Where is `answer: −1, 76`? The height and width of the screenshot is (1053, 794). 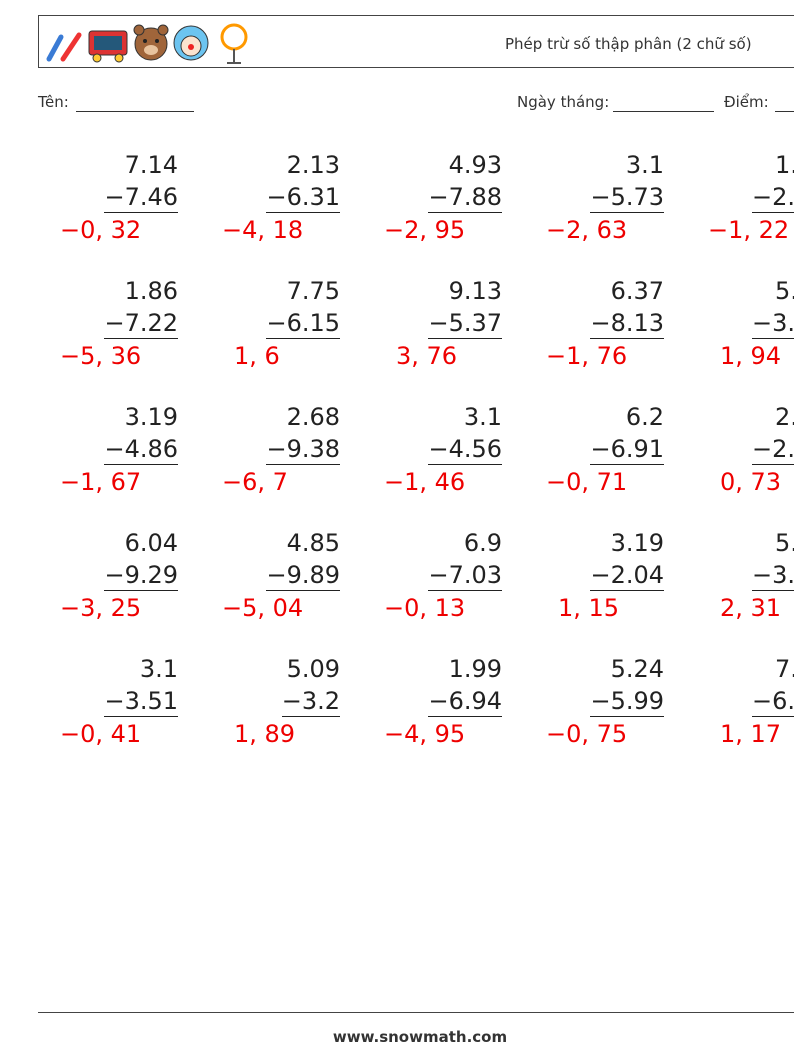 answer: −1, 76 is located at coordinates (587, 356).